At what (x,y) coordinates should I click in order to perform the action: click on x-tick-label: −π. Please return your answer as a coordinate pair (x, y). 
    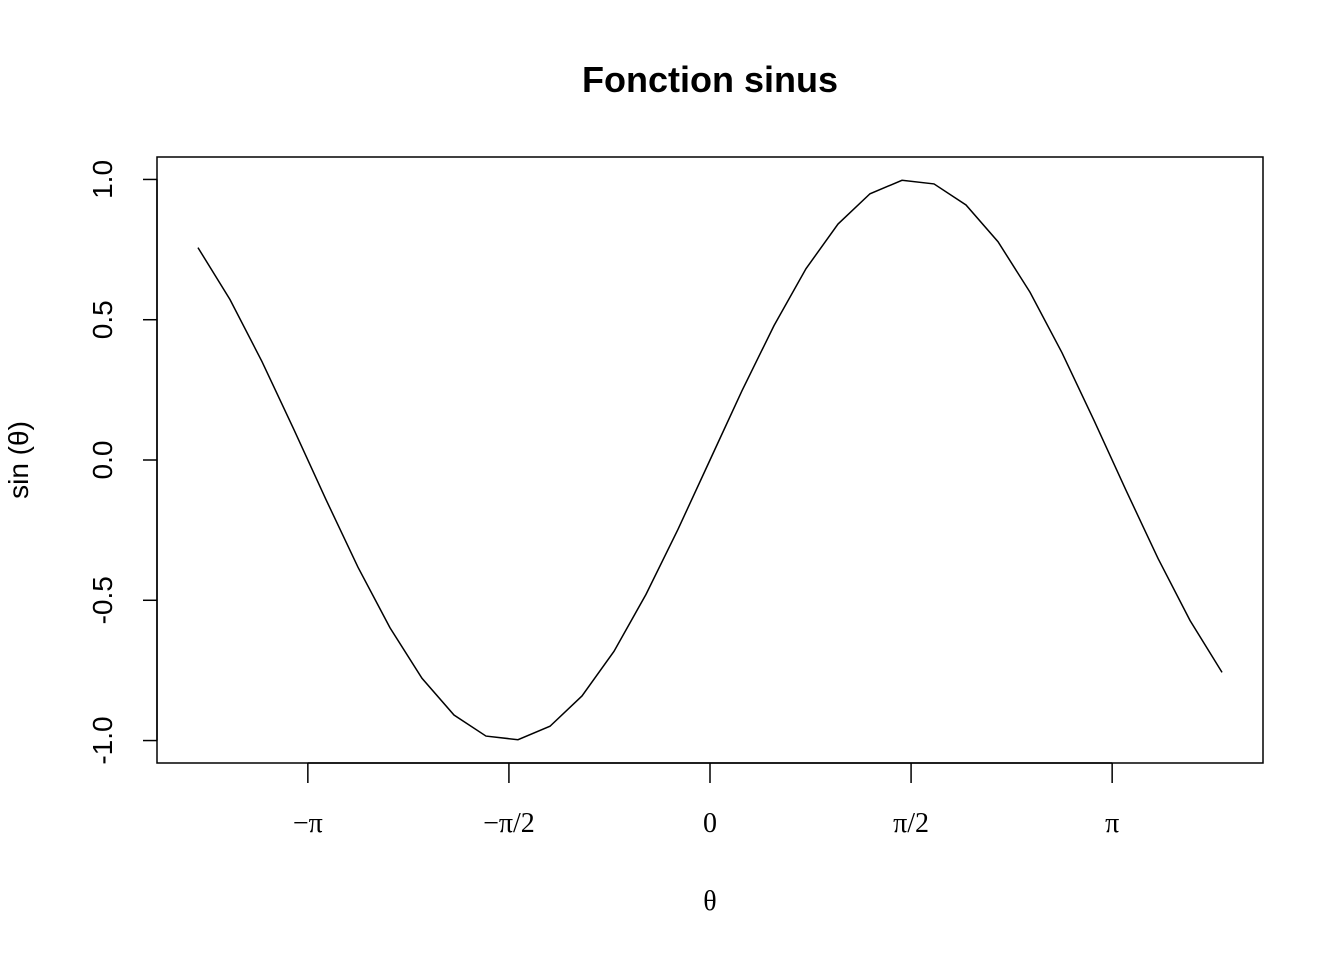
    Looking at the image, I should click on (308, 823).